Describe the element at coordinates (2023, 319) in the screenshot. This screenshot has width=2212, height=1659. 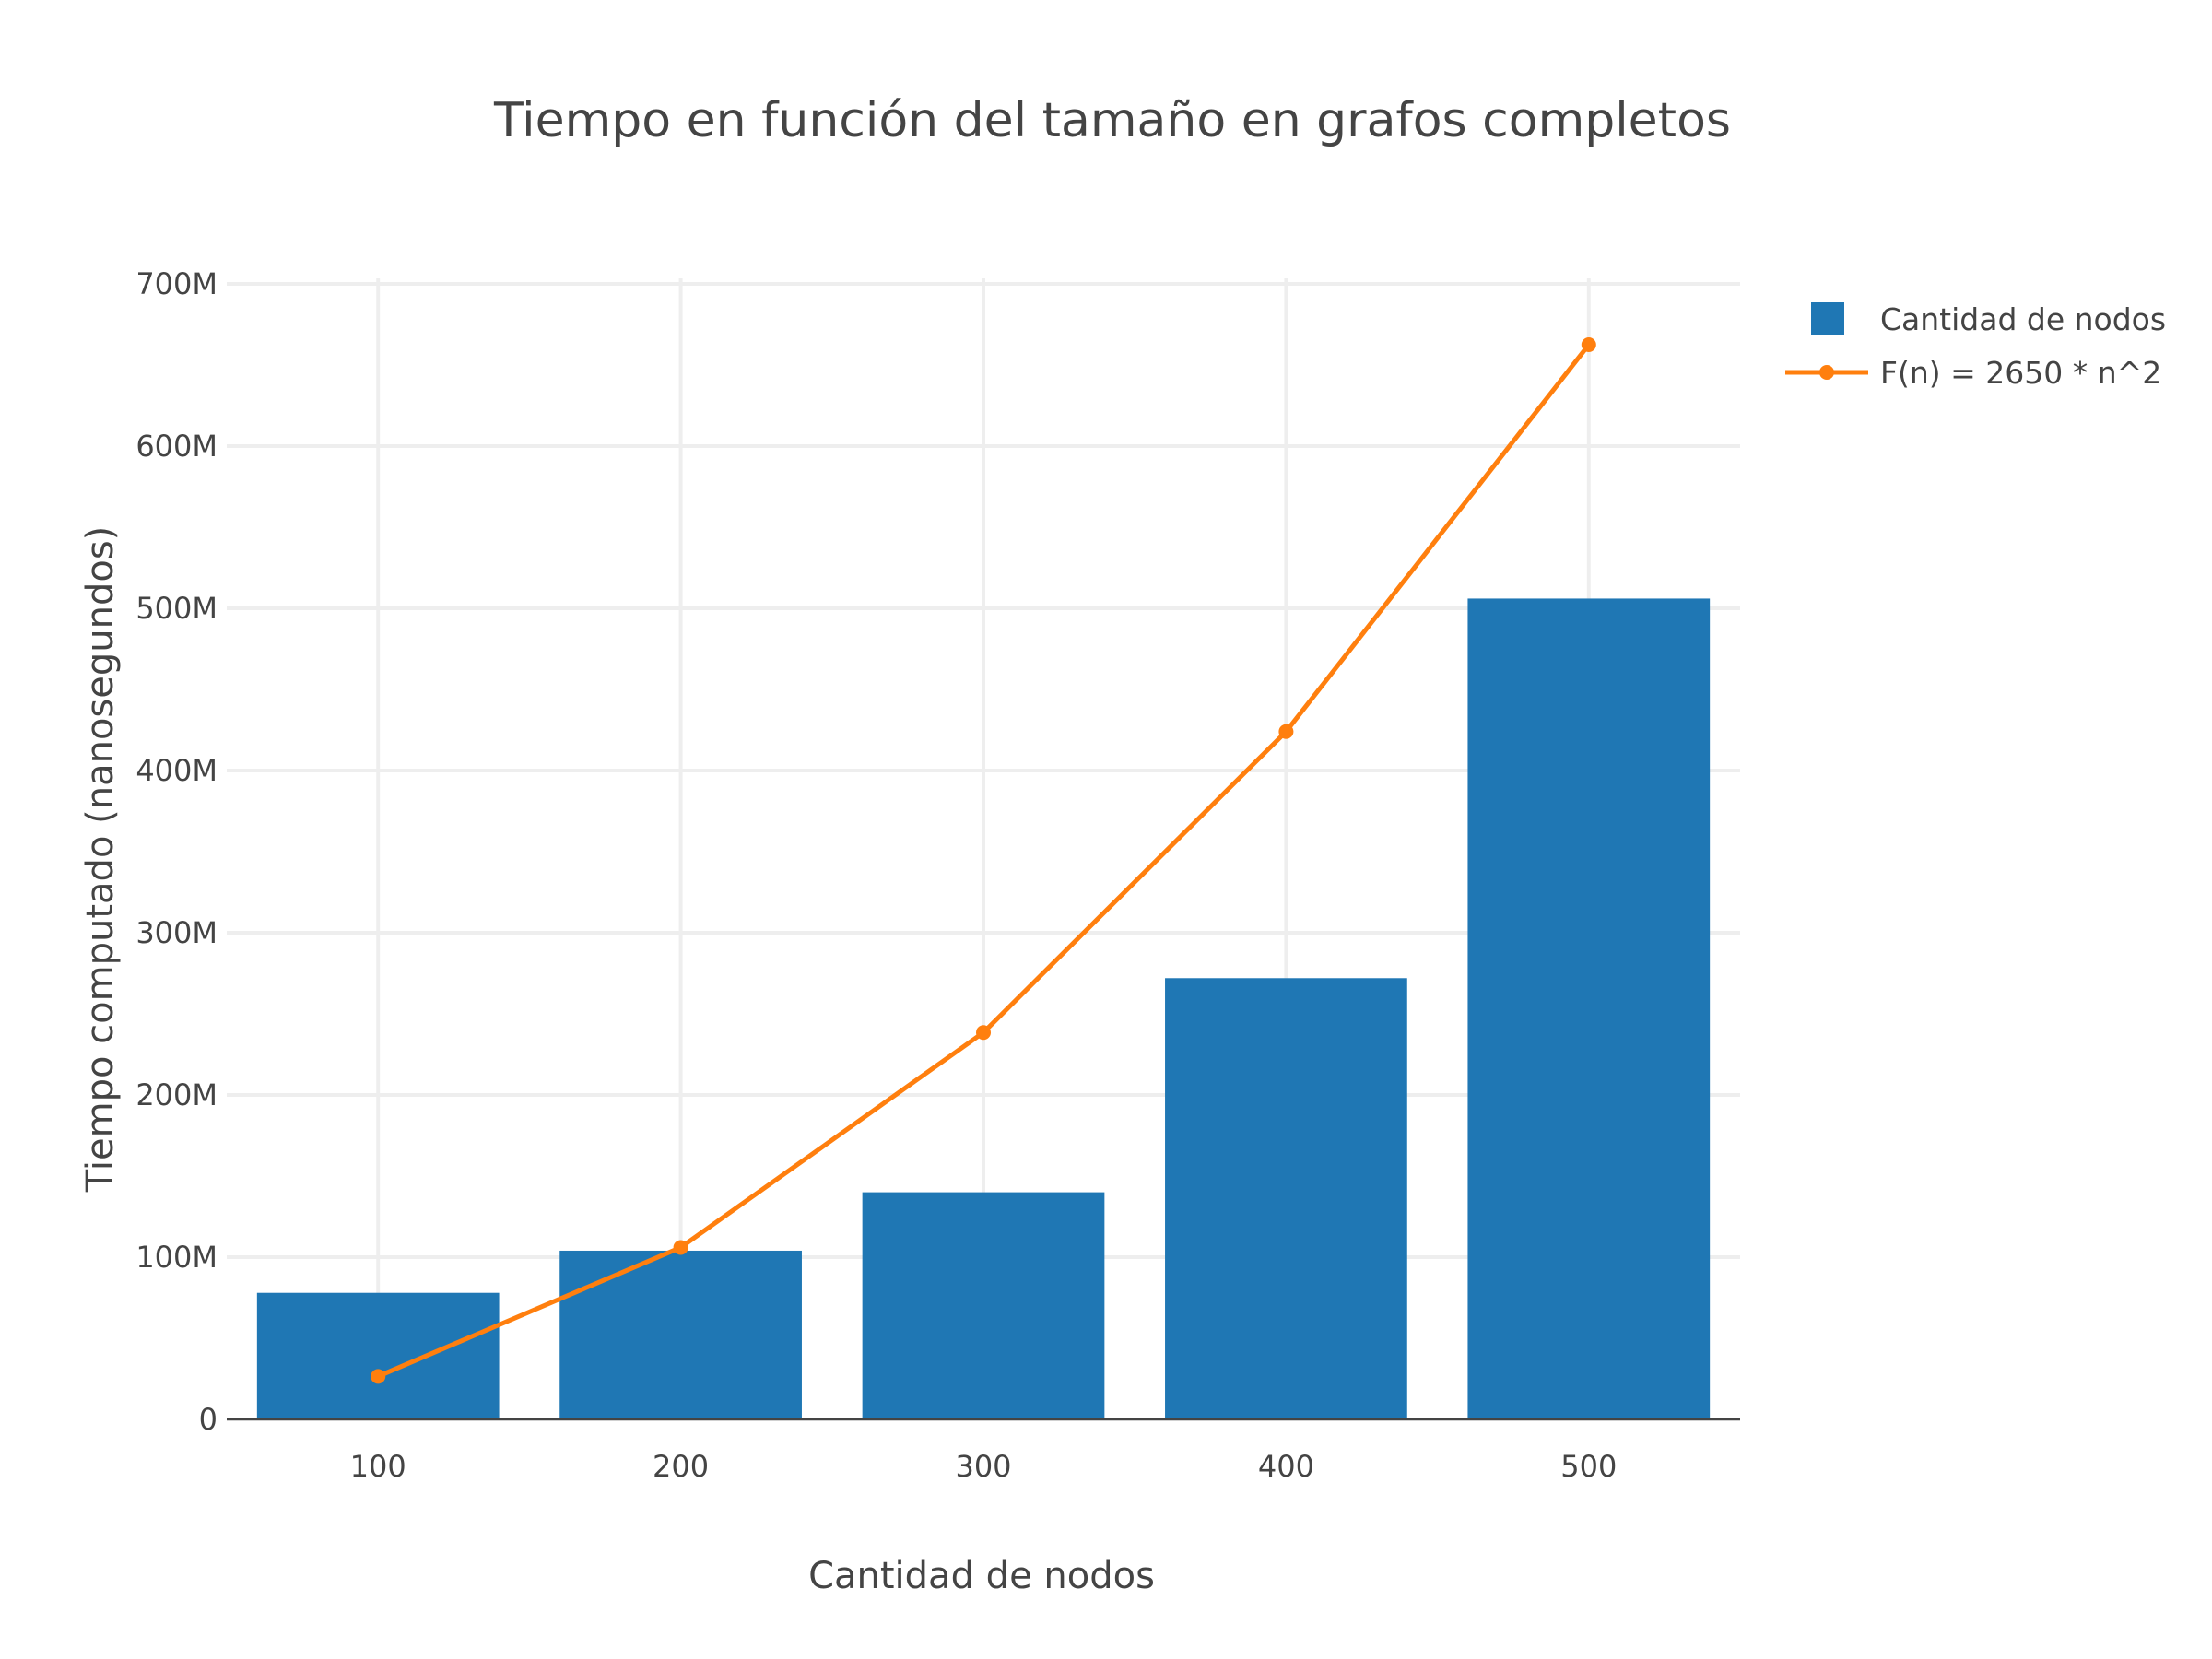
I see `legend-label-bars: Cantidad de nodos` at that location.